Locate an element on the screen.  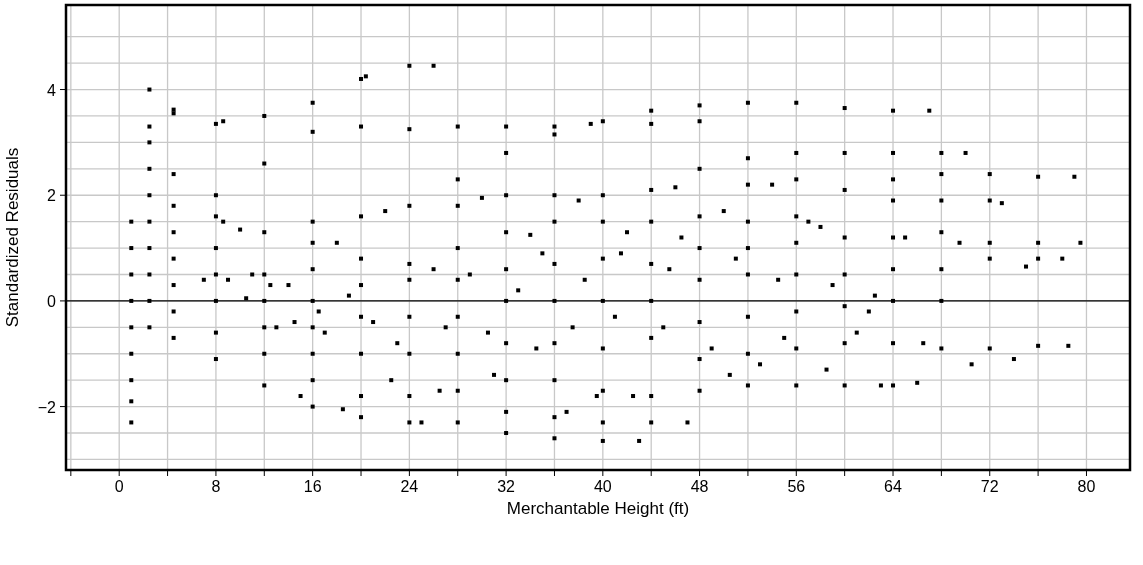
y-axis-title: Standardized Residuals is located at coordinates (12, 237).